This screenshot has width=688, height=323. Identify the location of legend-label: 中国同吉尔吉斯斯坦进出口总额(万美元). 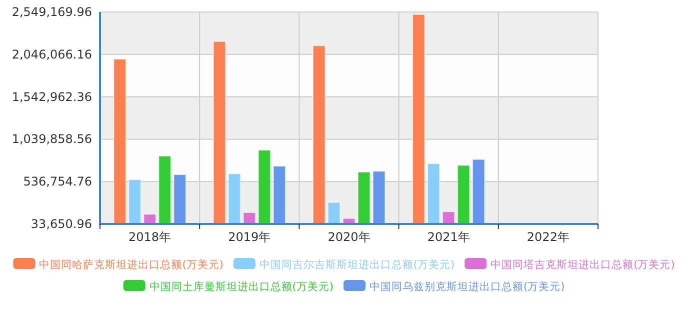
(357, 264).